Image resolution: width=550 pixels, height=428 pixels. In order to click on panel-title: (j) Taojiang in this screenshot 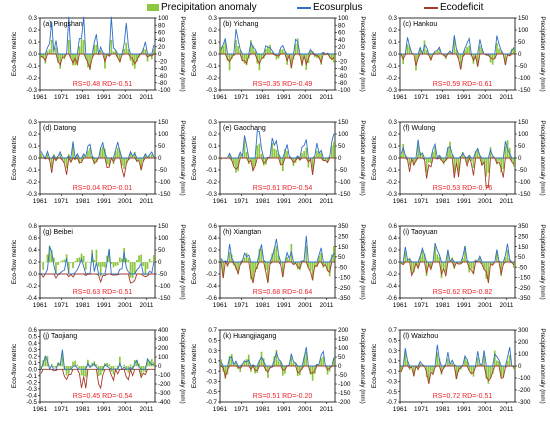, I will do `click(60, 336)`.